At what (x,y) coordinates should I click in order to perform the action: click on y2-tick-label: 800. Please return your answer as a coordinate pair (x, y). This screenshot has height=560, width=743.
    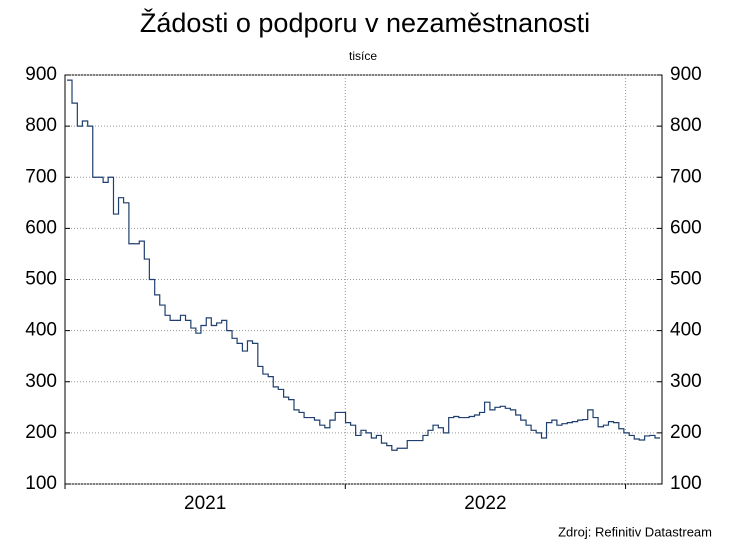
    Looking at the image, I should click on (686, 125).